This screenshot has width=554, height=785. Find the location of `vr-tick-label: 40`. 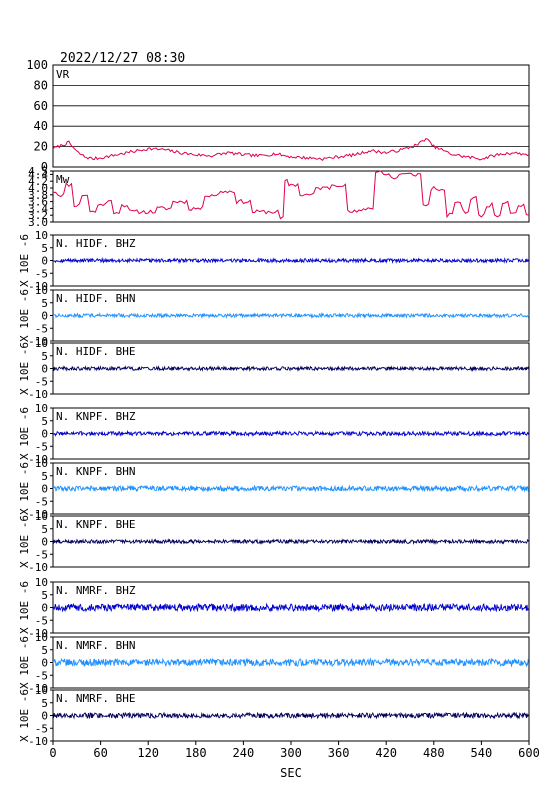

vr-tick-label: 40 is located at coordinates (41, 126).